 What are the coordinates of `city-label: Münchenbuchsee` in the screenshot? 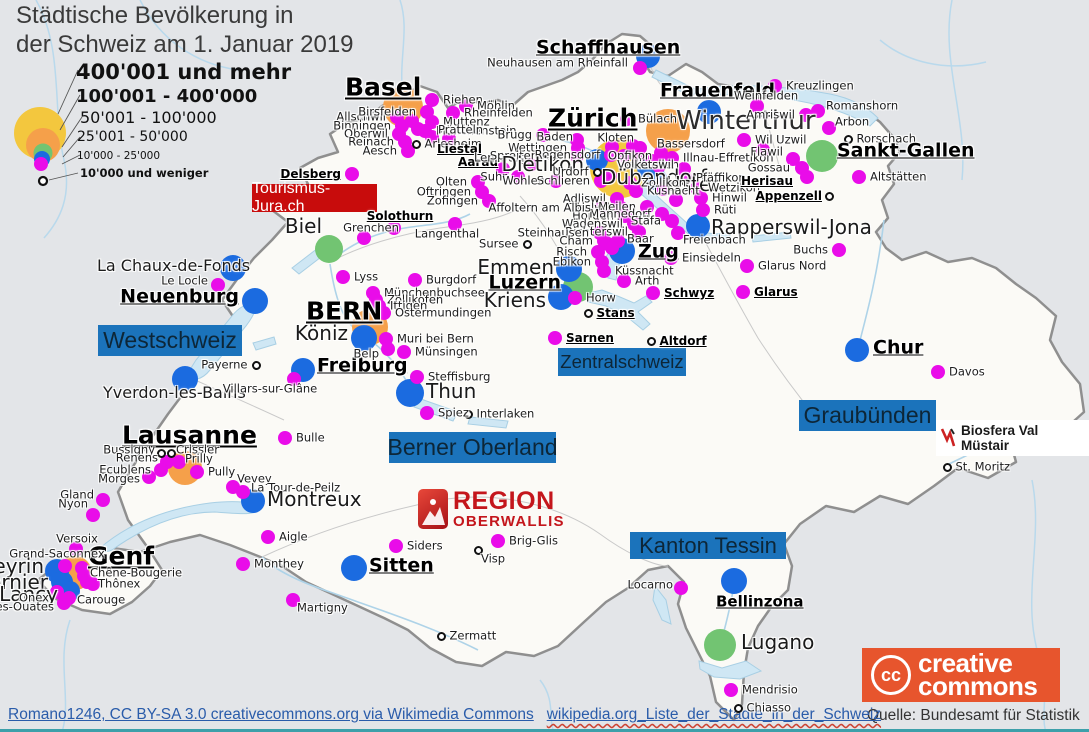 It's located at (434, 292).